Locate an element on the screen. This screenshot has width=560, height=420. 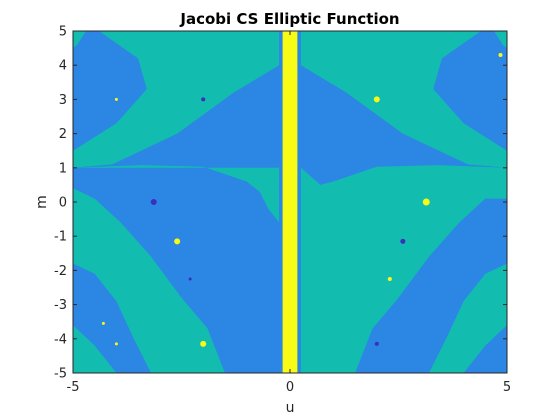
y-tick-label-1: -4 is located at coordinates (60, 339).